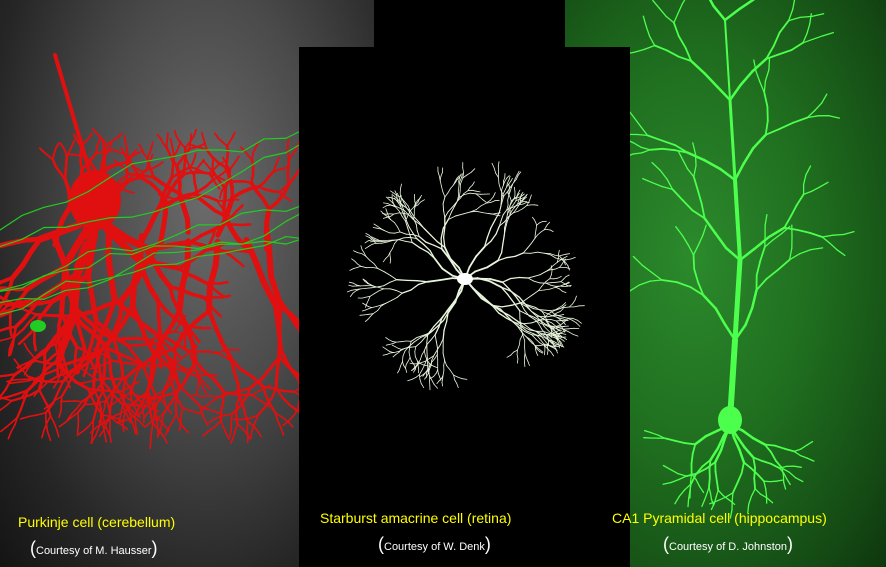 The width and height of the screenshot is (886, 567). What do you see at coordinates (790, 544) in the screenshot?
I see `pyramidal-courtesy-close: )` at bounding box center [790, 544].